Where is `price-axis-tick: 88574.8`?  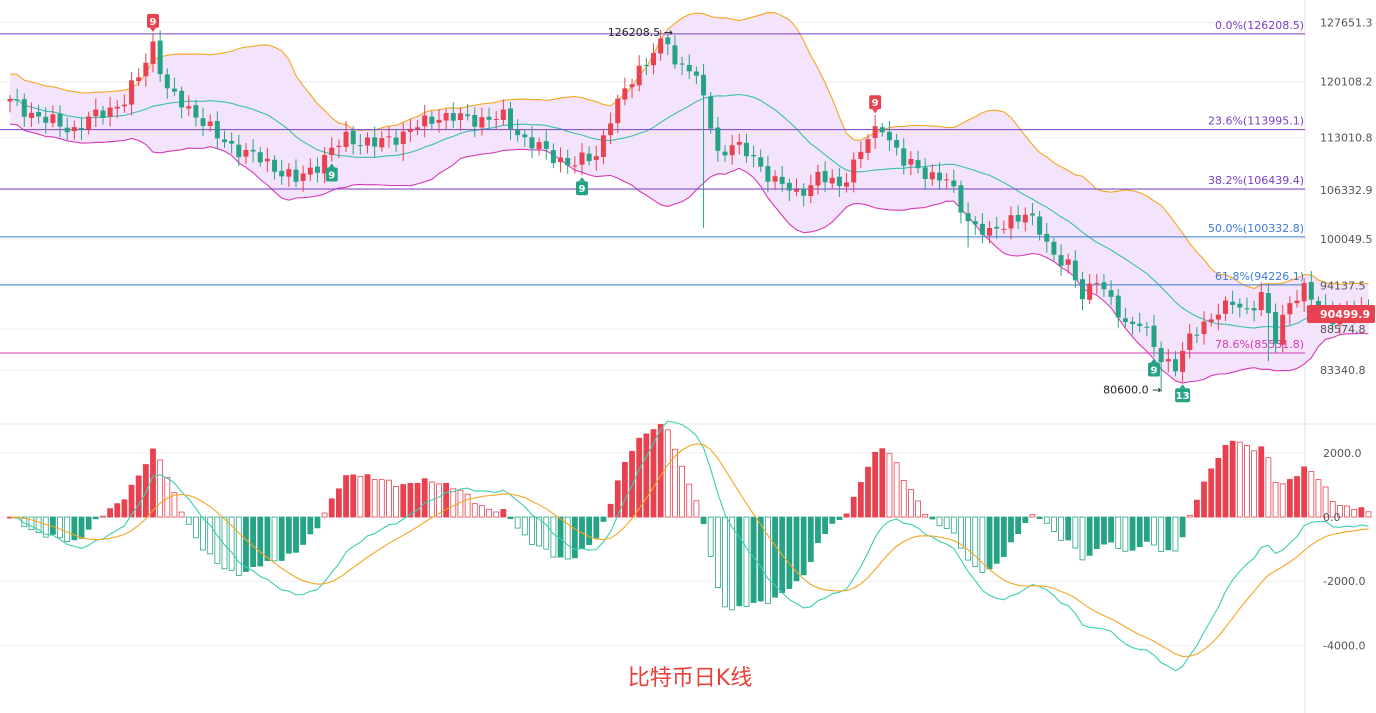 price-axis-tick: 88574.8 is located at coordinates (1343, 329).